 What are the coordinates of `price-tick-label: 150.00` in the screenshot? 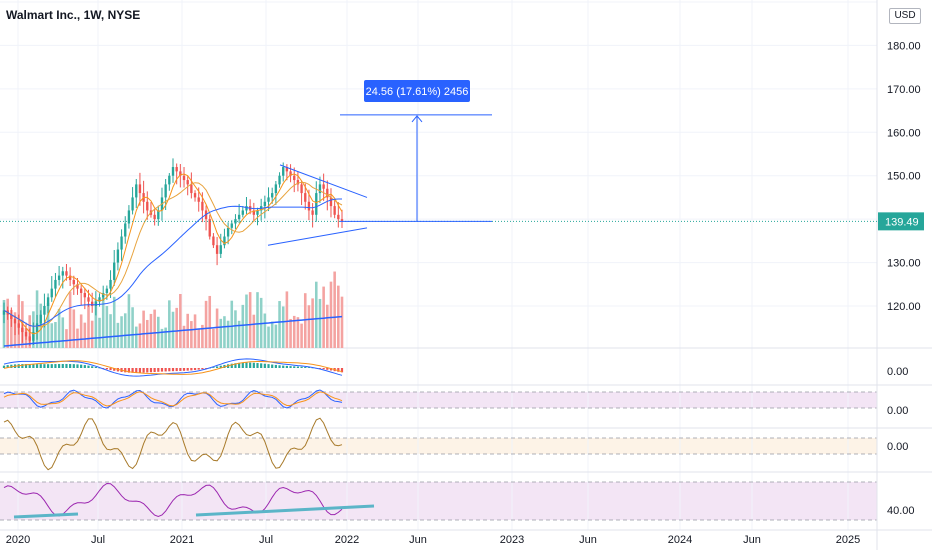 It's located at (904, 177).